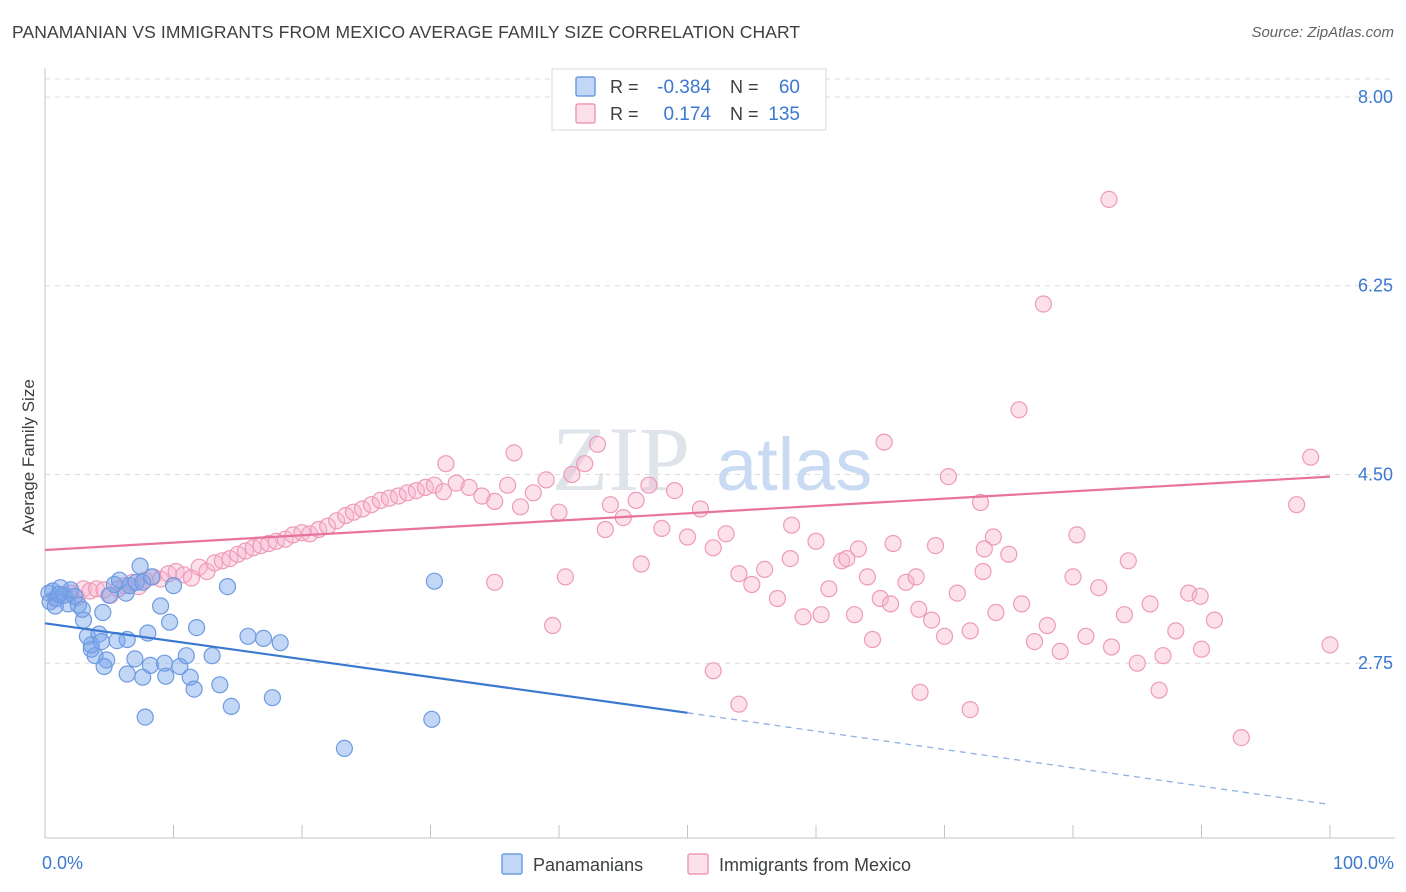 The height and width of the screenshot is (892, 1406). I want to click on series-panamanians, so click(241, 657).